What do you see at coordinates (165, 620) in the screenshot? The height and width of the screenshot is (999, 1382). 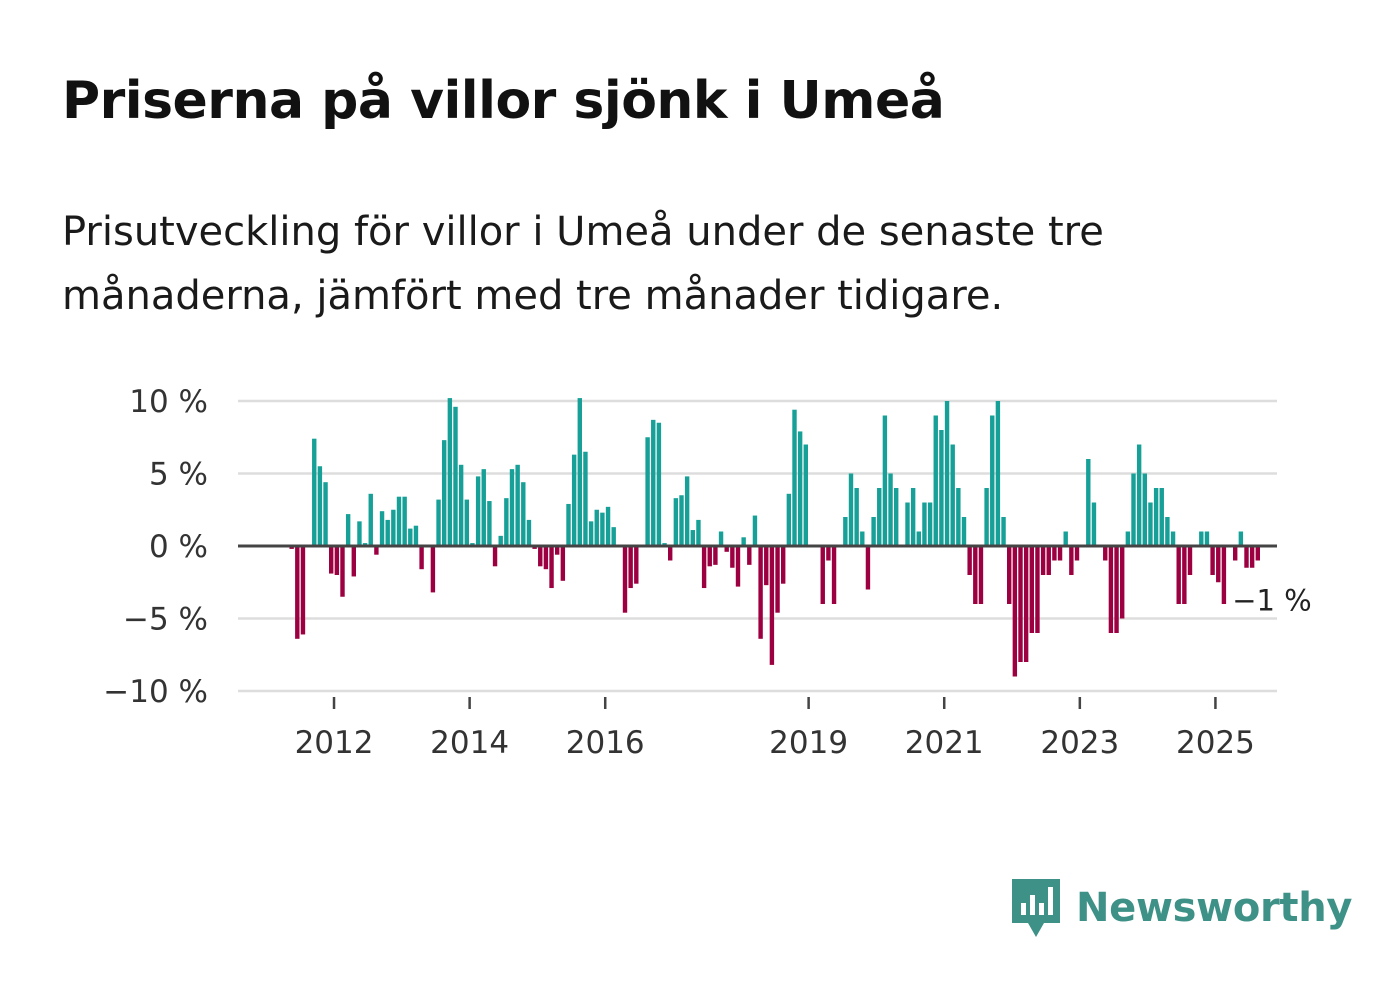 I see `y-tick-label: −5 %` at bounding box center [165, 620].